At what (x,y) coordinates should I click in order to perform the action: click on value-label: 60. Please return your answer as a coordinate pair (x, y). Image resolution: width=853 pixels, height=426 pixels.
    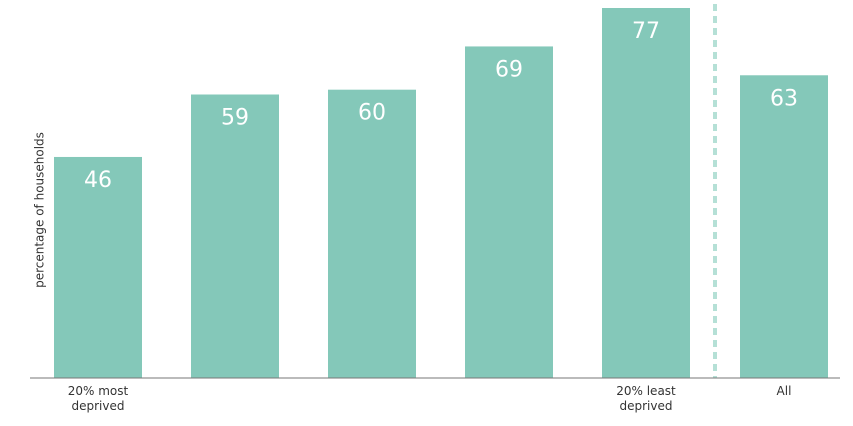
    Looking at the image, I should click on (372, 113).